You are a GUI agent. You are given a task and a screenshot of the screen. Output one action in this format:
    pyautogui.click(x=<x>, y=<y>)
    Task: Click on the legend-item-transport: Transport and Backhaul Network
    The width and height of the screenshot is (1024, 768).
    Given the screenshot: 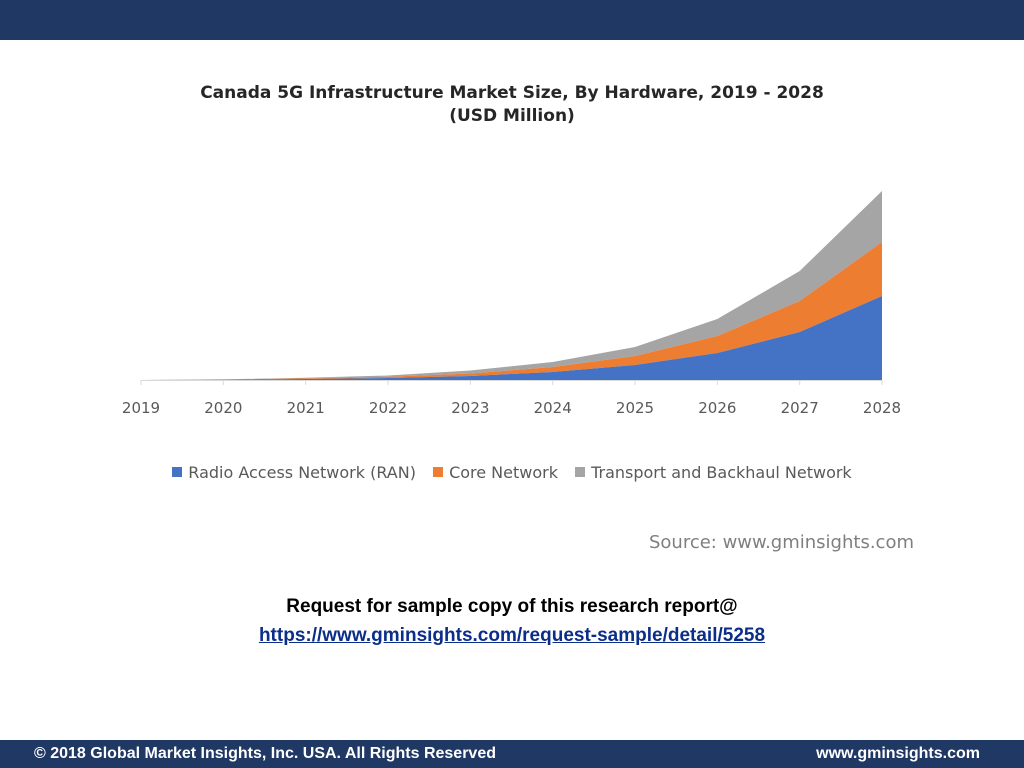 What is the action you would take?
    pyautogui.click(x=713, y=472)
    